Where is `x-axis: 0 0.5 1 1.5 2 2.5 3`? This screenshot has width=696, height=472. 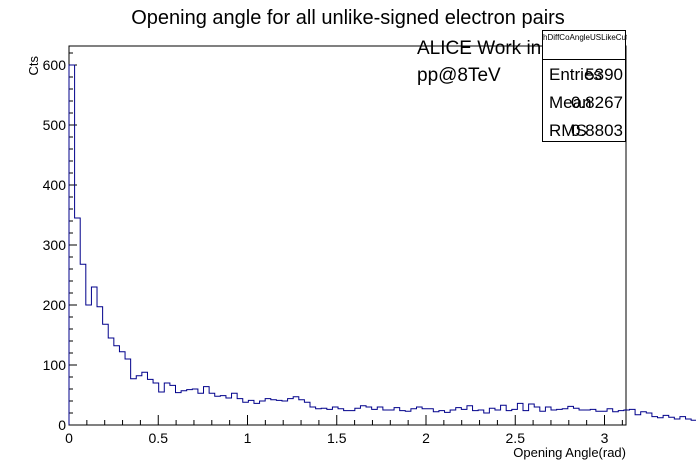
x-axis: 0 0.5 1 1.5 2 2.5 3 is located at coordinates (344, 430).